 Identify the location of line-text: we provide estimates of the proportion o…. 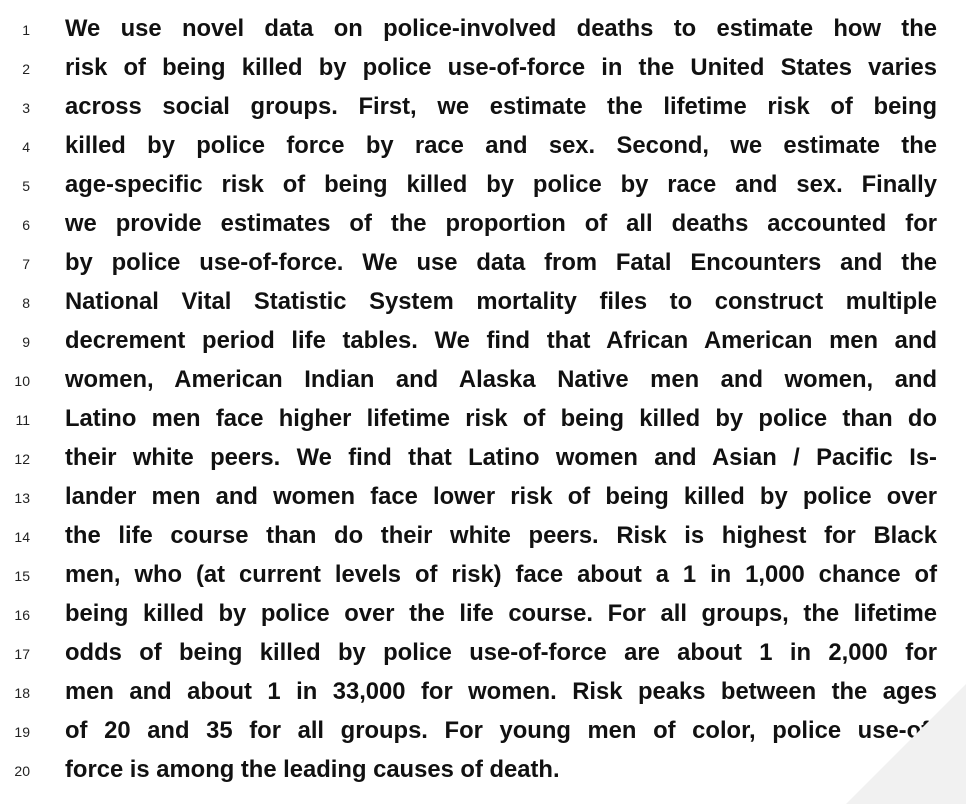
(501, 223).